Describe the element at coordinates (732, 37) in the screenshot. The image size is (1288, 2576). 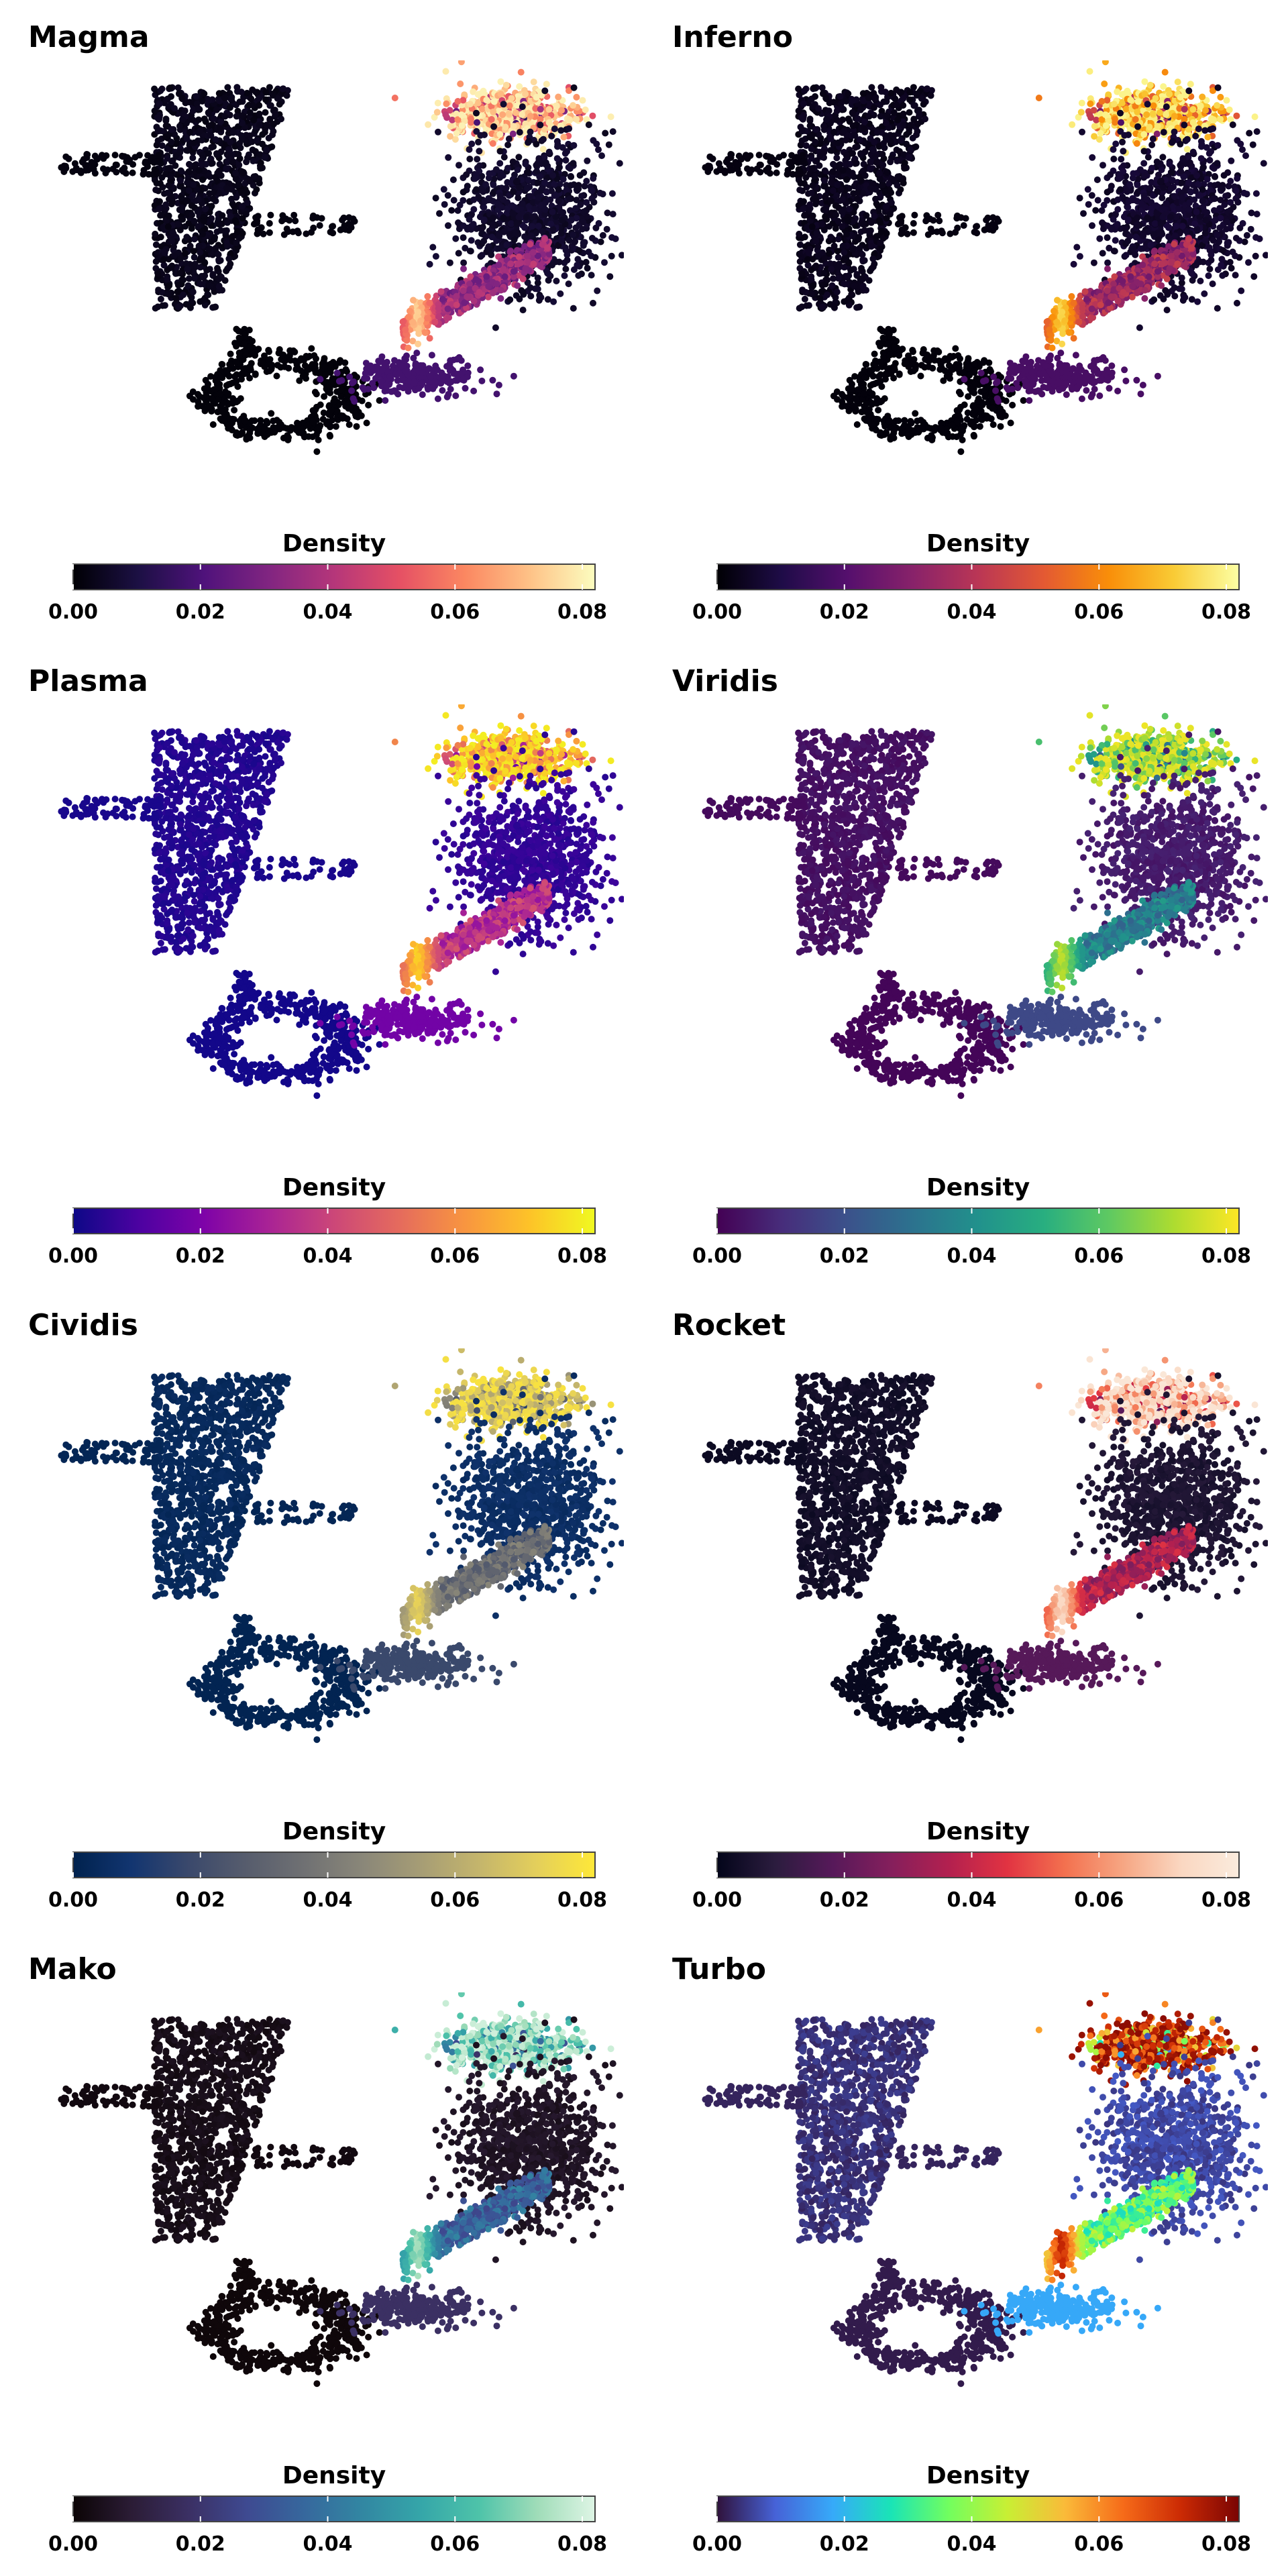
I see `panel-title: Inferno` at that location.